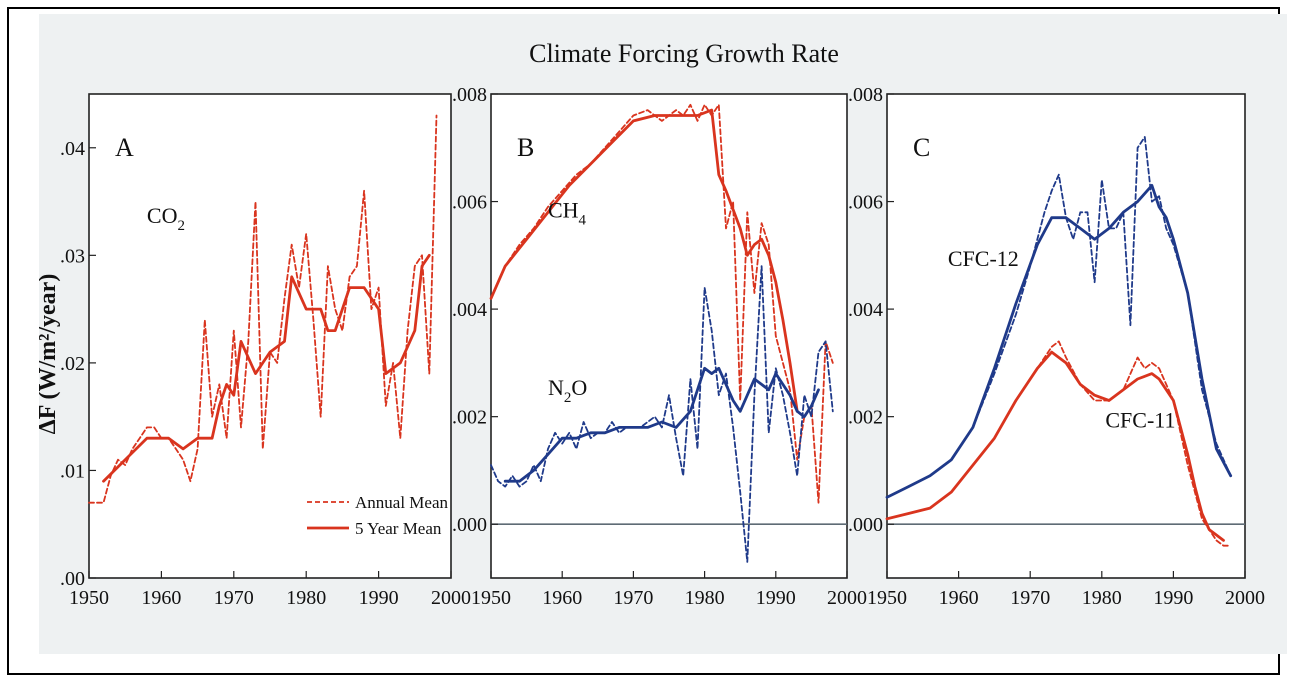 Image resolution: width=1289 pixels, height=682 pixels. Describe the element at coordinates (72, 471) in the screenshot. I see `y-tick-label: .01` at that location.